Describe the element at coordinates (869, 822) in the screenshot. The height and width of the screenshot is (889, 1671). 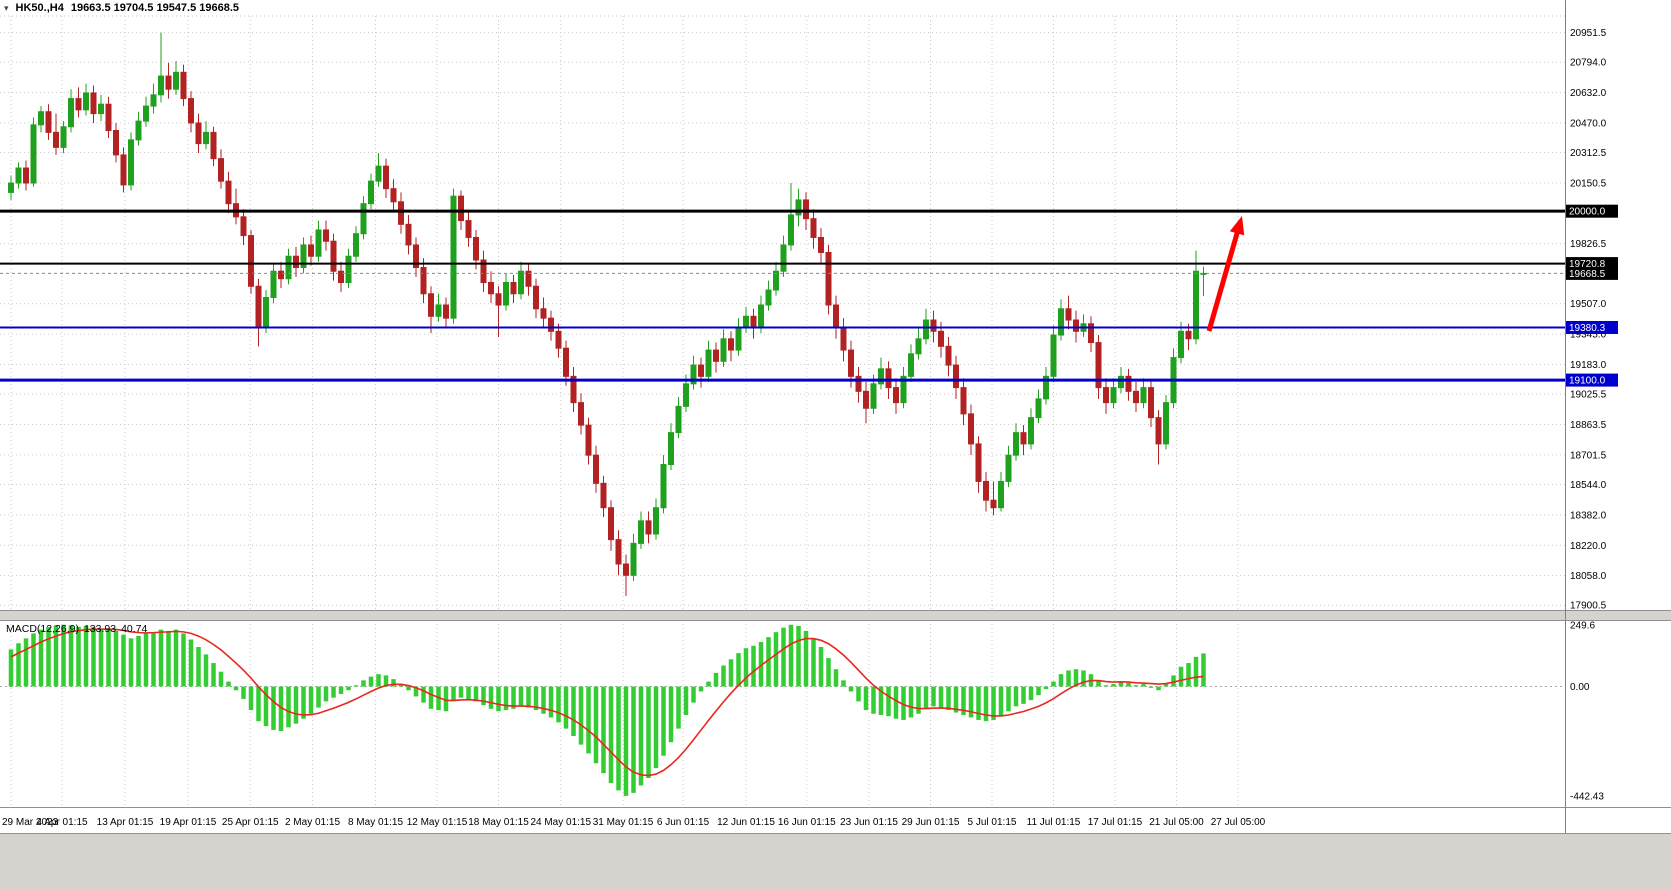
I see `svg-text: 23 Jun 01:15` at that location.